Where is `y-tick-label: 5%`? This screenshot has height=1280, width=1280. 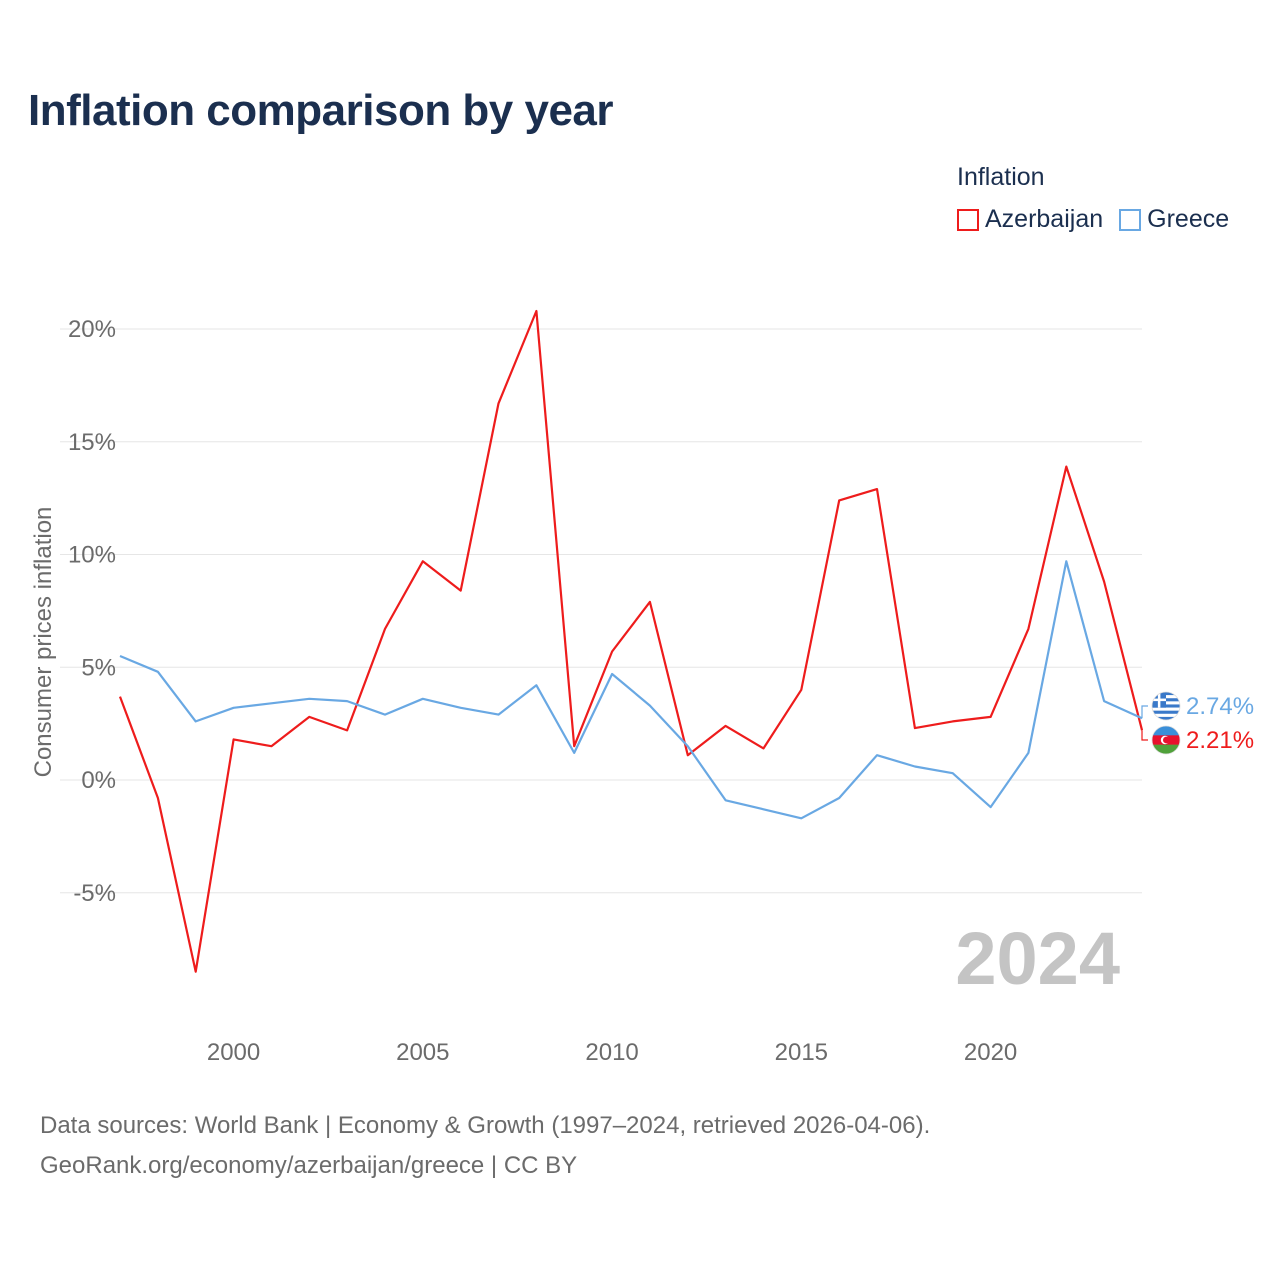 y-tick-label: 5% is located at coordinates (98, 667).